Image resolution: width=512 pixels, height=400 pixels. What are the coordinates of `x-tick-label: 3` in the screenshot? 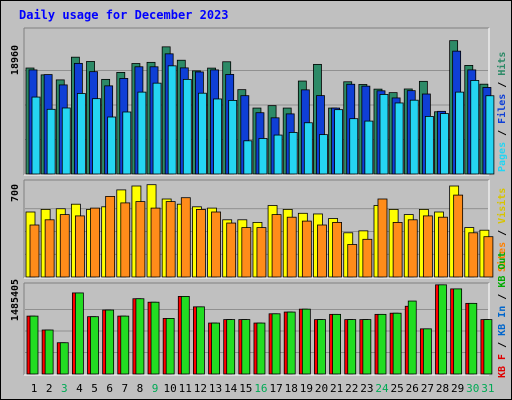 It's located at (64, 388).